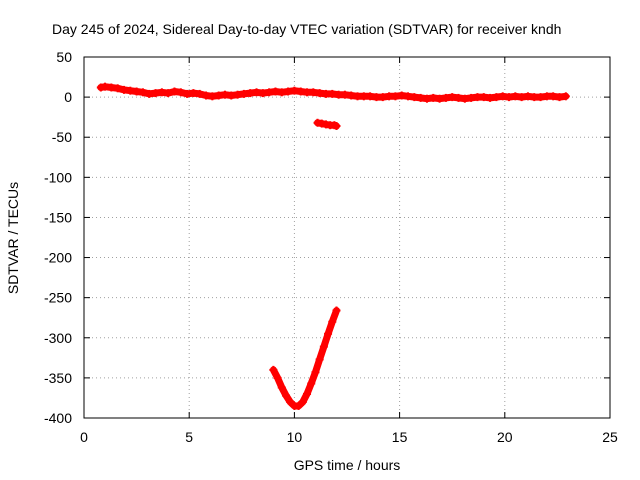 This screenshot has height=480, width=640. What do you see at coordinates (304, 358) in the screenshot?
I see `series-trace` at bounding box center [304, 358].